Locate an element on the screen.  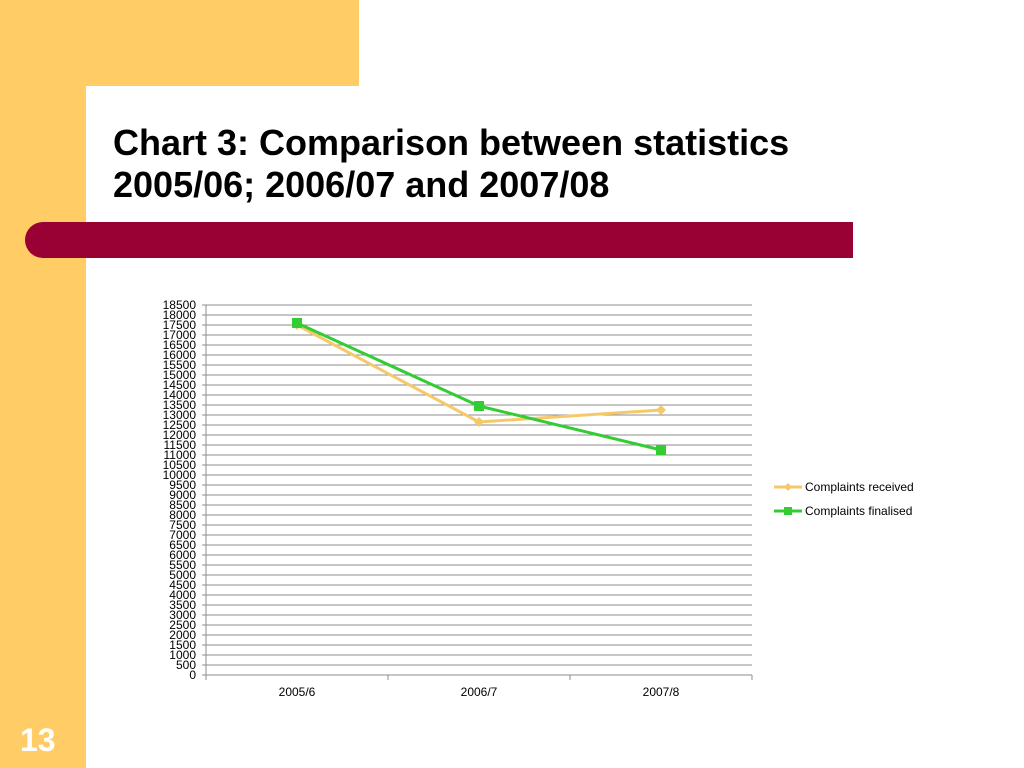
page-number: 13 is located at coordinates (38, 740).